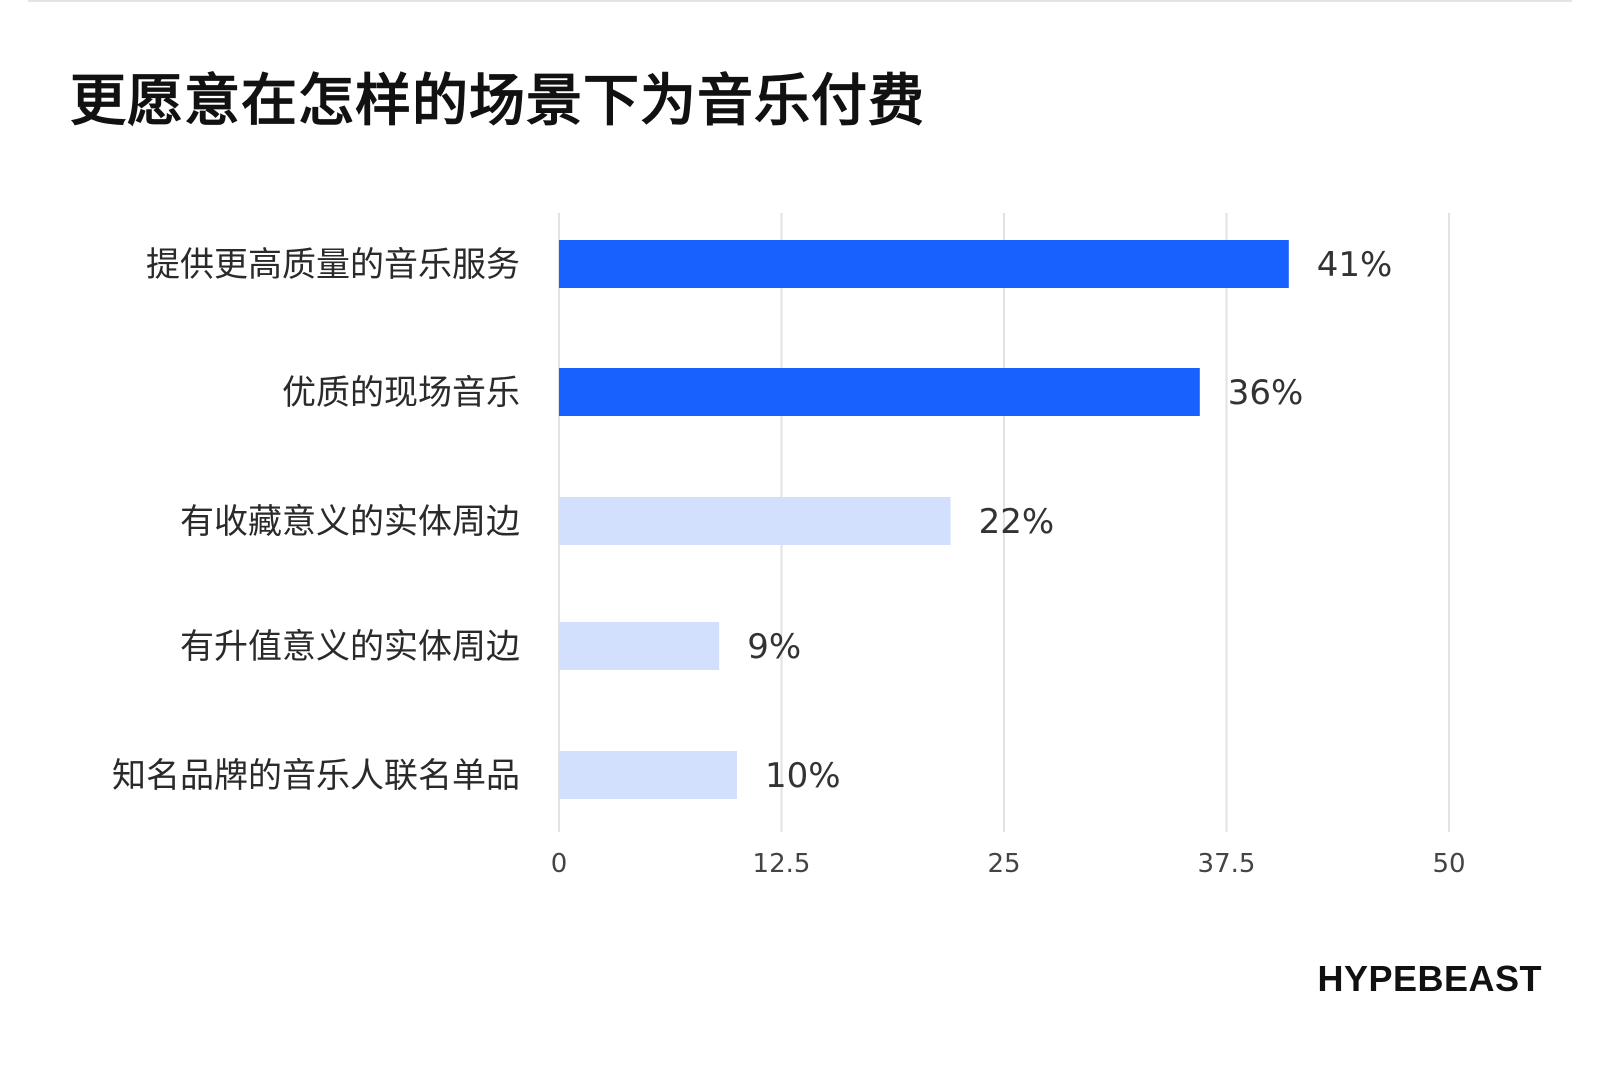 Image resolution: width=1600 pixels, height=1066 pixels. I want to click on category-label: 有收藏意义的实体周边, so click(350, 522).